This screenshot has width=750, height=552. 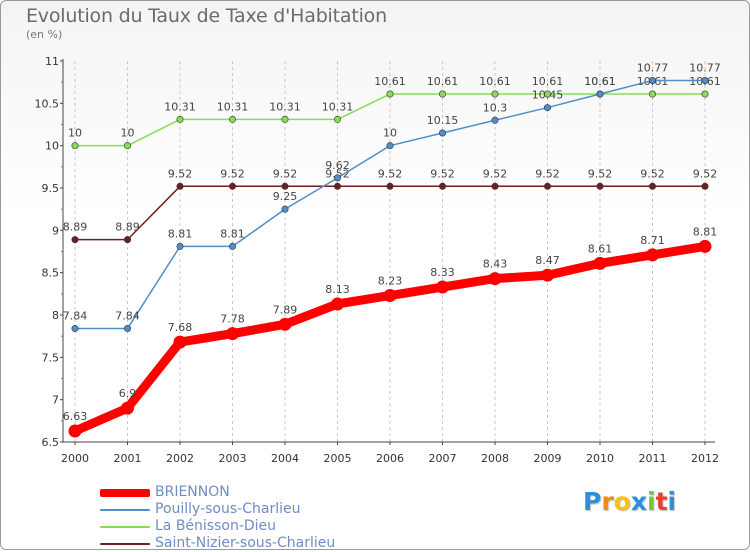 What do you see at coordinates (652, 240) in the screenshot?
I see `data-label: 8.71` at bounding box center [652, 240].